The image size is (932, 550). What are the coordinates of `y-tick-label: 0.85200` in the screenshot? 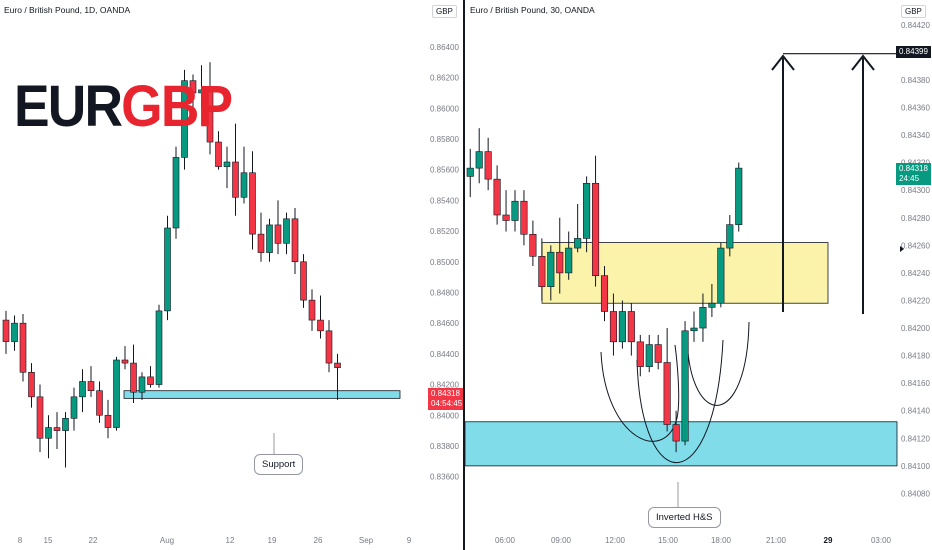 It's located at (444, 231).